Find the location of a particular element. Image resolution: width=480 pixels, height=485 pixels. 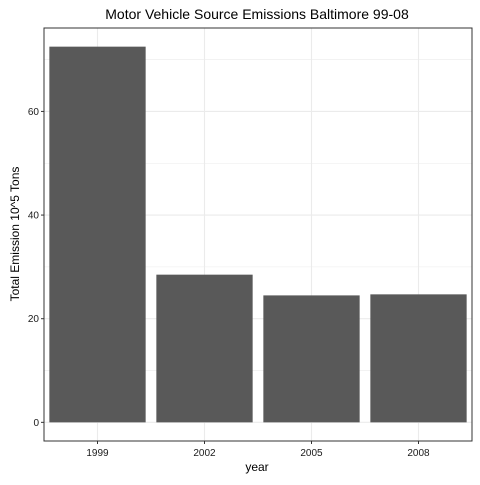

x-tick-label: 1999 is located at coordinates (97, 453).